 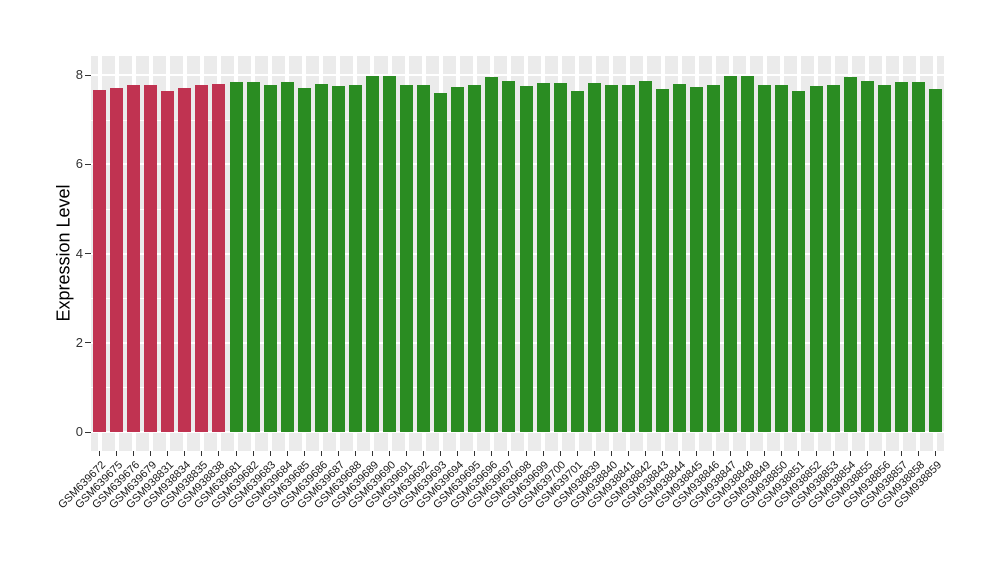 What do you see at coordinates (304, 260) in the screenshot?
I see `bar-GSM639685` at bounding box center [304, 260].